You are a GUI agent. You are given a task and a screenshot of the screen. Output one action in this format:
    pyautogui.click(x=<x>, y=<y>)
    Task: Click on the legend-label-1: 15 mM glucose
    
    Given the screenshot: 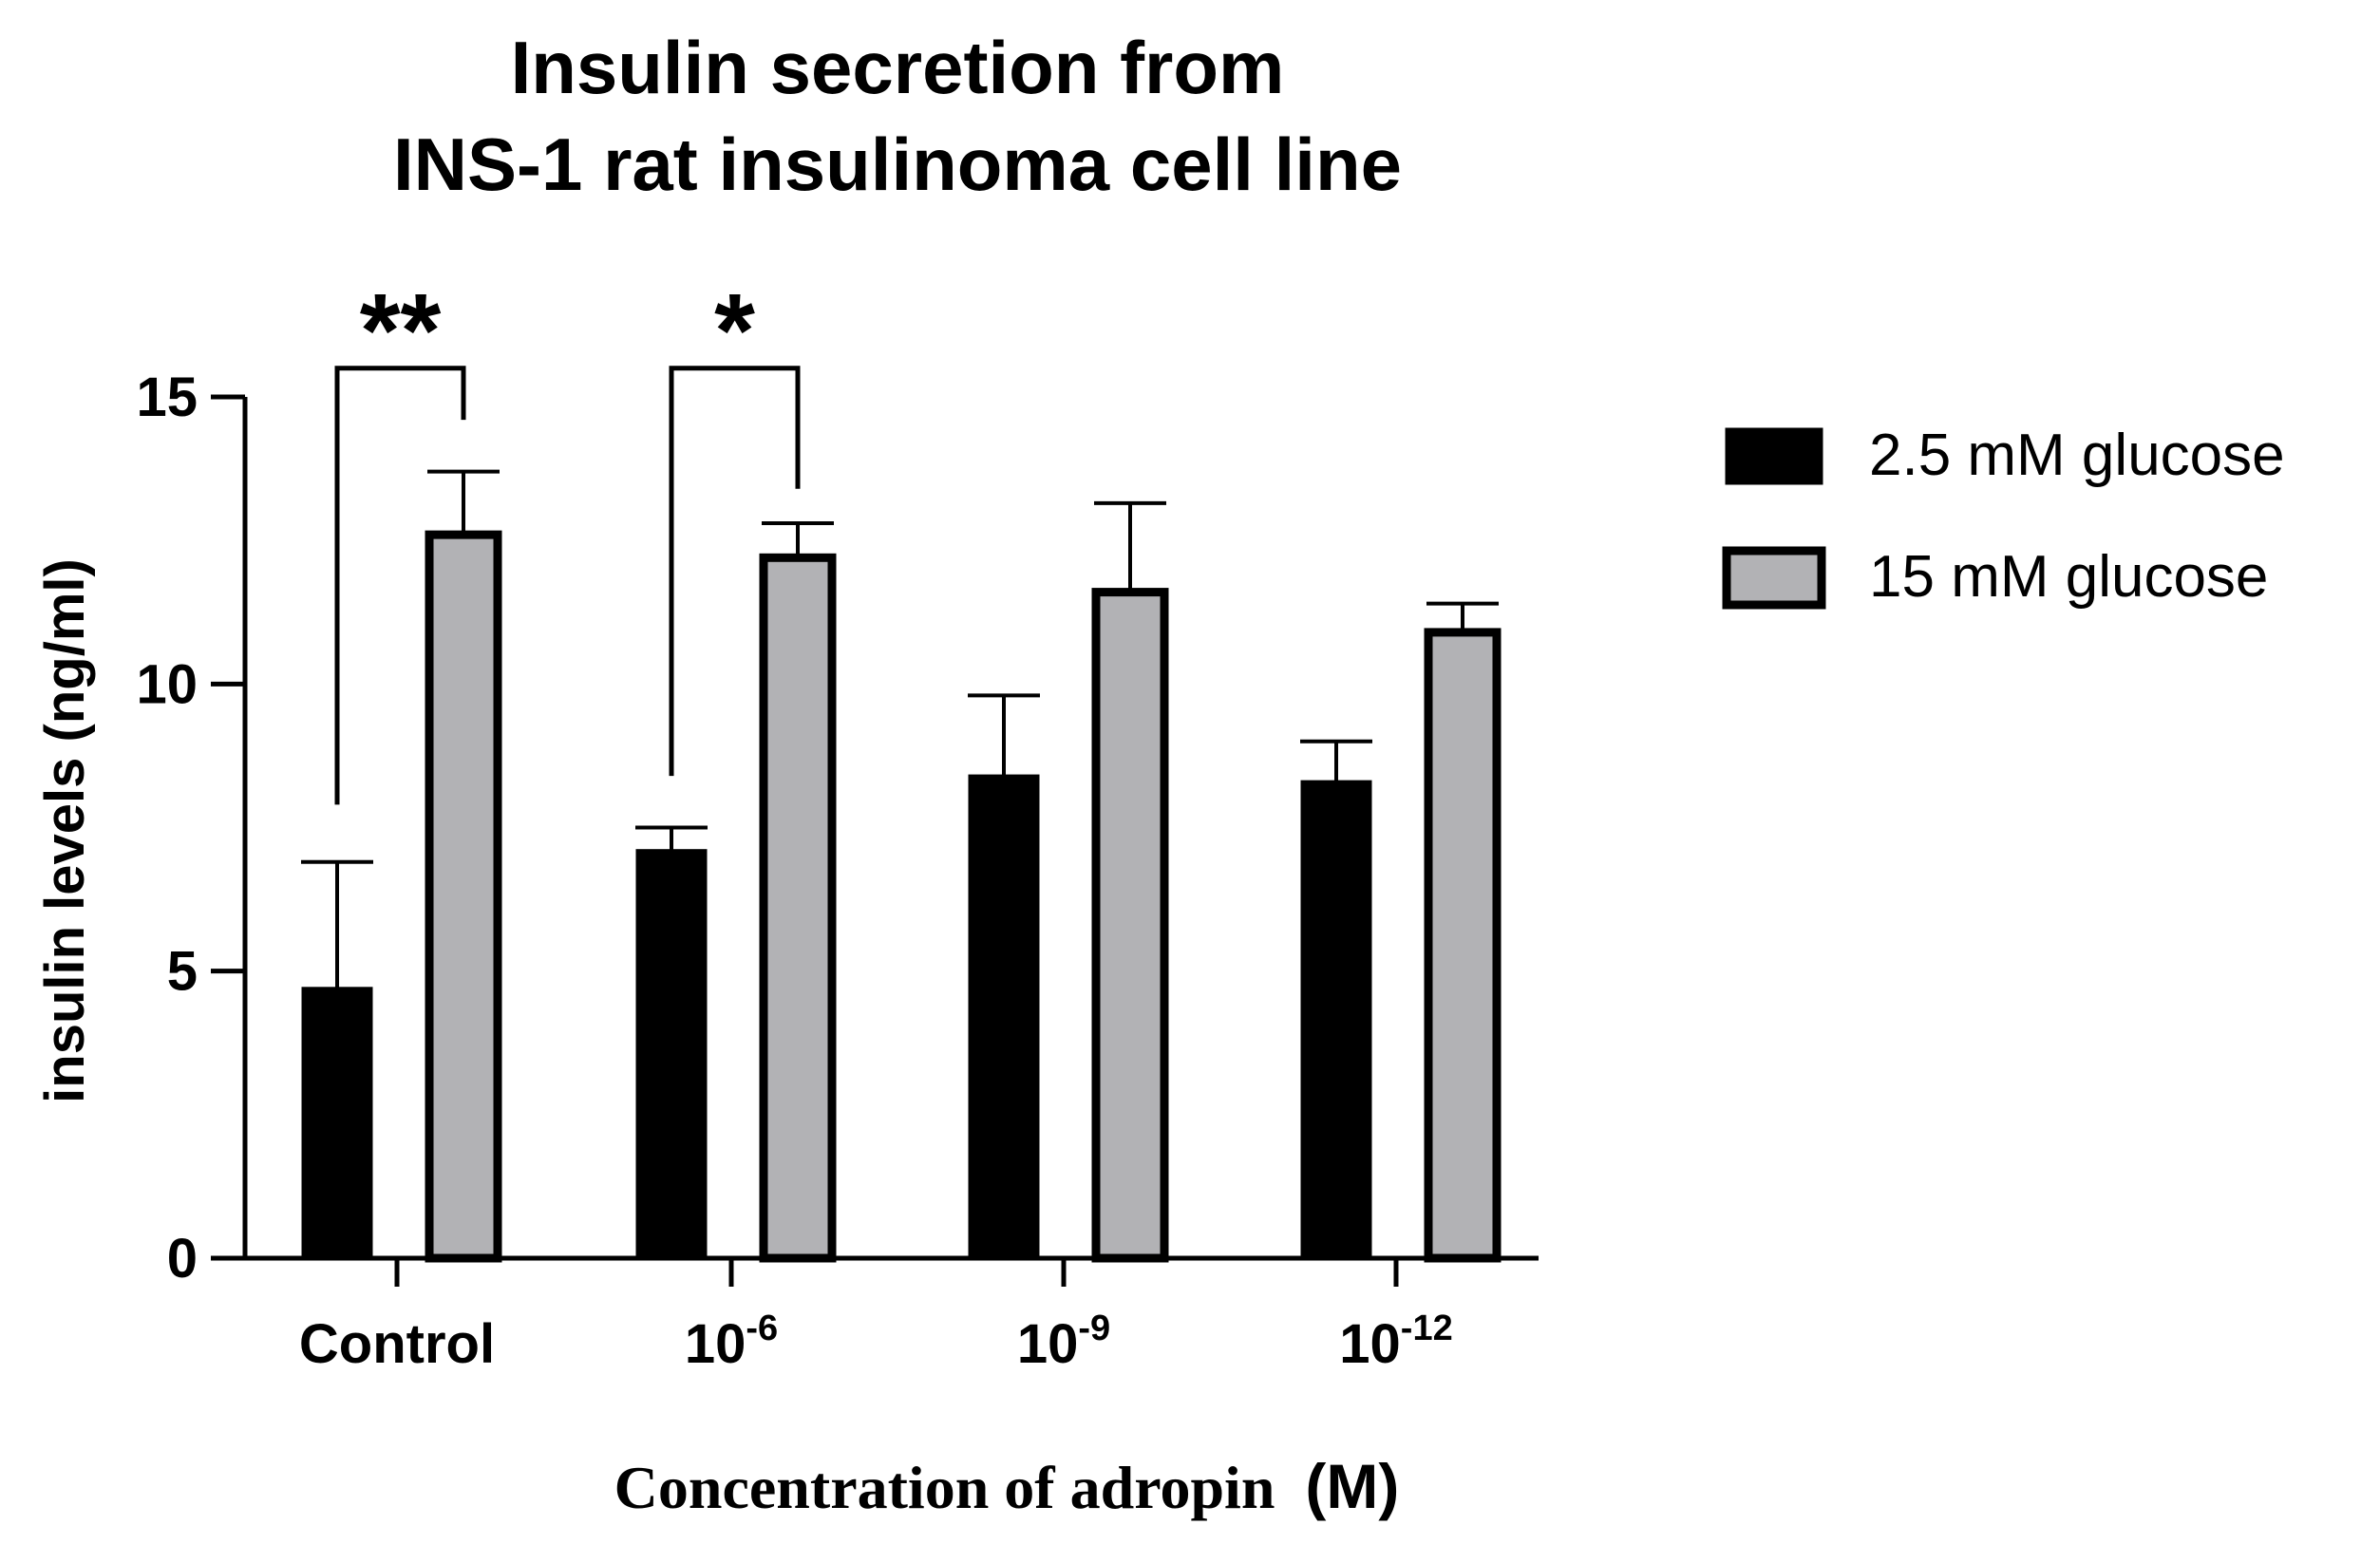 What is the action you would take?
    pyautogui.click(x=2068, y=577)
    